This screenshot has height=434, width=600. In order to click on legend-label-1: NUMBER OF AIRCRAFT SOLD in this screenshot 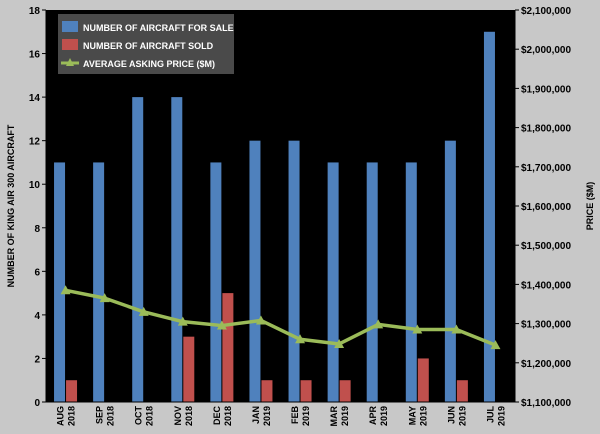, I will do `click(148, 46)`.